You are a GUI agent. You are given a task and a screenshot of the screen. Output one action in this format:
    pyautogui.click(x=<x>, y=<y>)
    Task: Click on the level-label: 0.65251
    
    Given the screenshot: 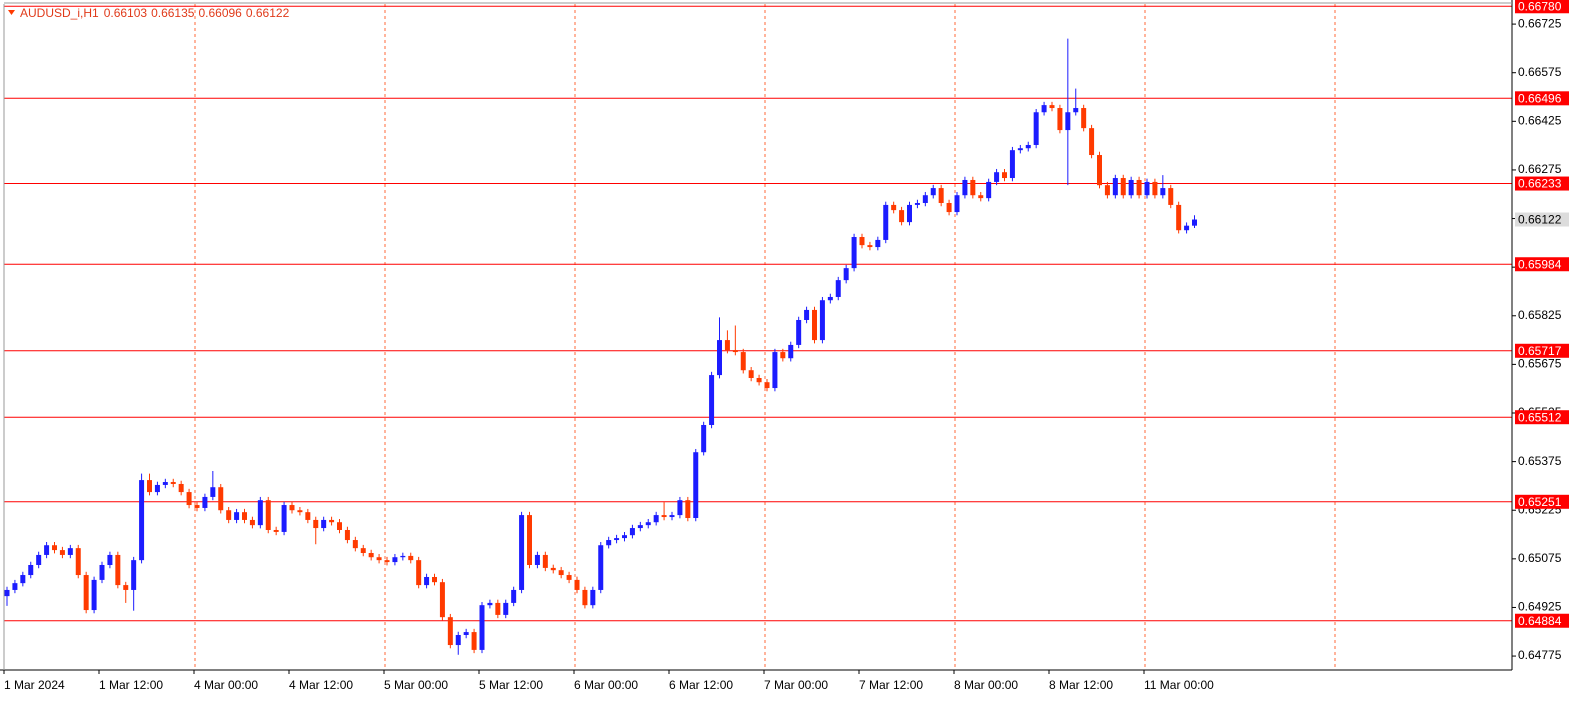 What is the action you would take?
    pyautogui.click(x=1540, y=502)
    